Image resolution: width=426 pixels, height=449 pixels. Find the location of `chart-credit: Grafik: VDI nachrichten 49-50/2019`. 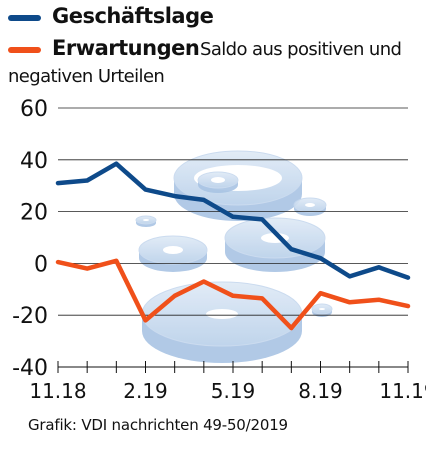

chart-credit: Grafik: VDI nachrichten 49-50/2019 is located at coordinates (158, 425).